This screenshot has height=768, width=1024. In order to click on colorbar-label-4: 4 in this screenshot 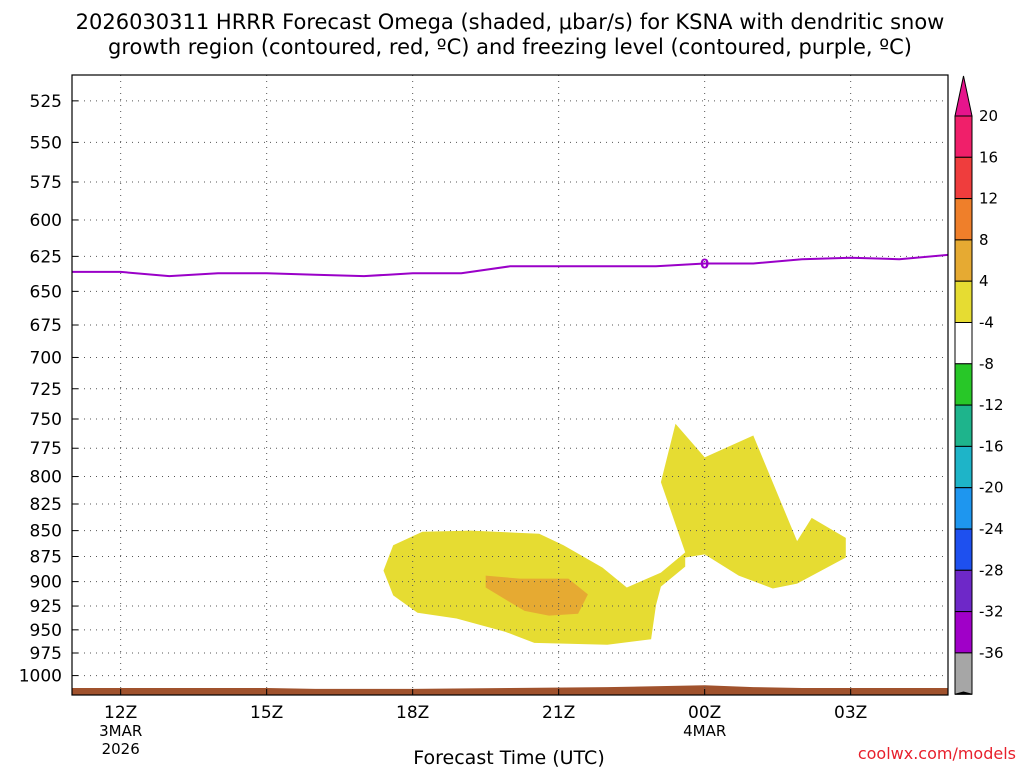, I will do `click(984, 281)`.